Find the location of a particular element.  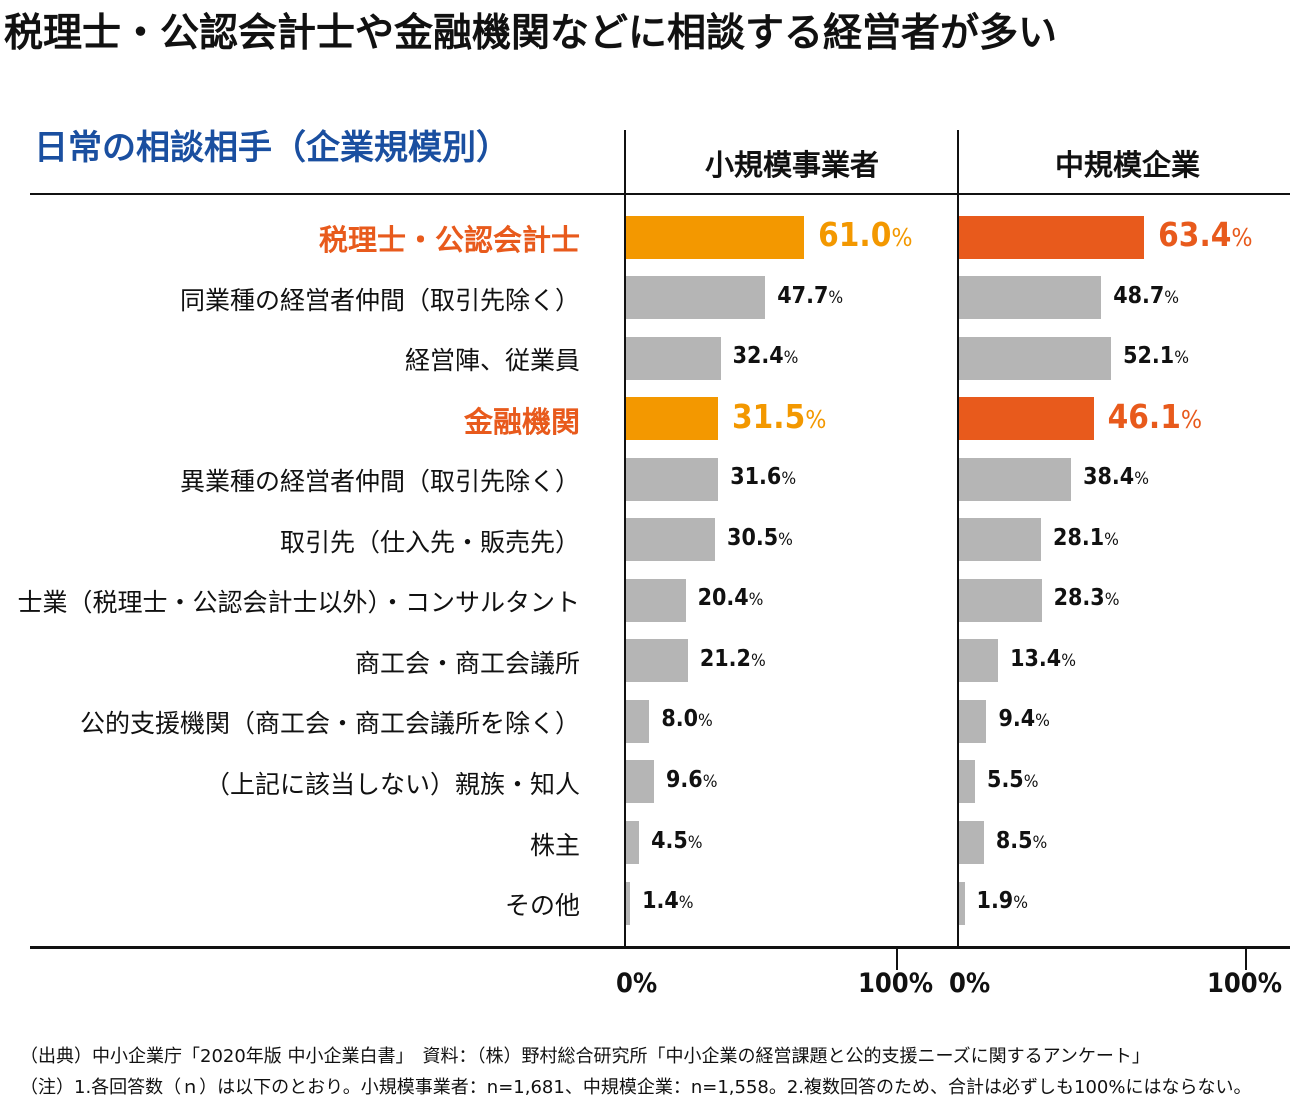

category-label: 税理士・公認会計士 is located at coordinates (449, 240).